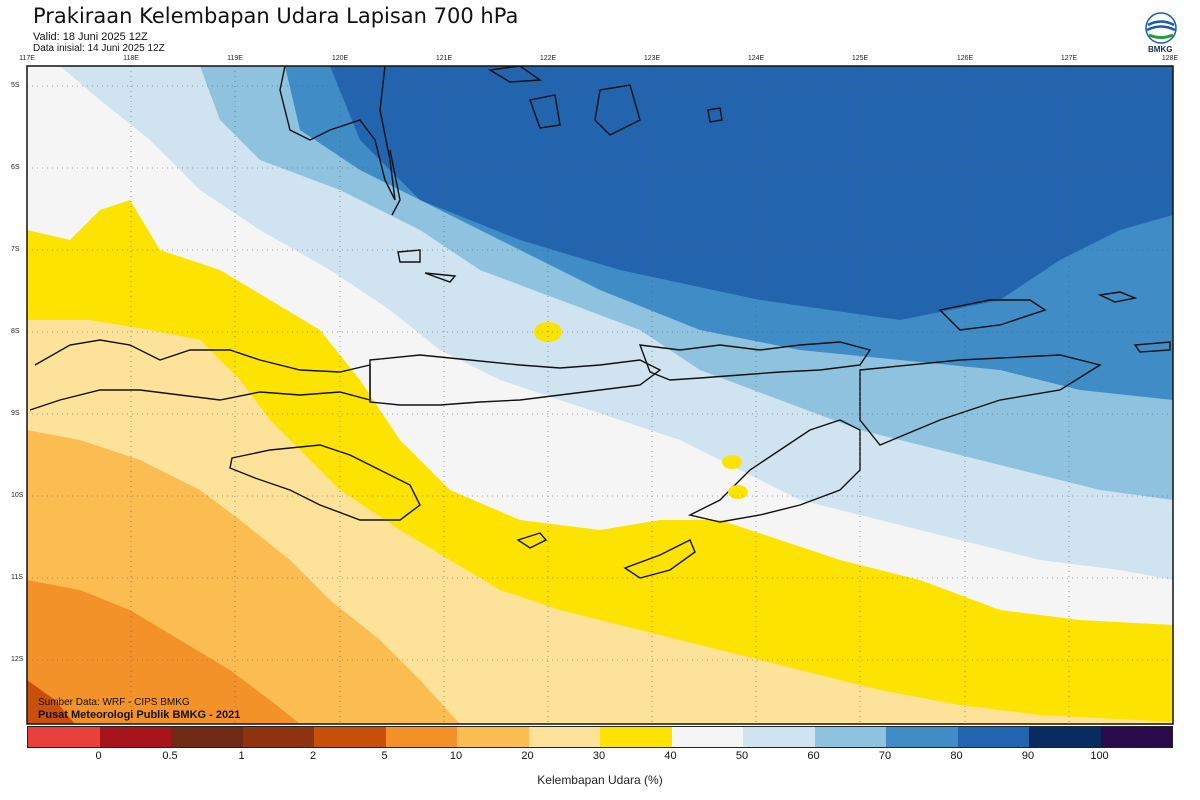  I want to click on lon-label: 122E, so click(548, 58).